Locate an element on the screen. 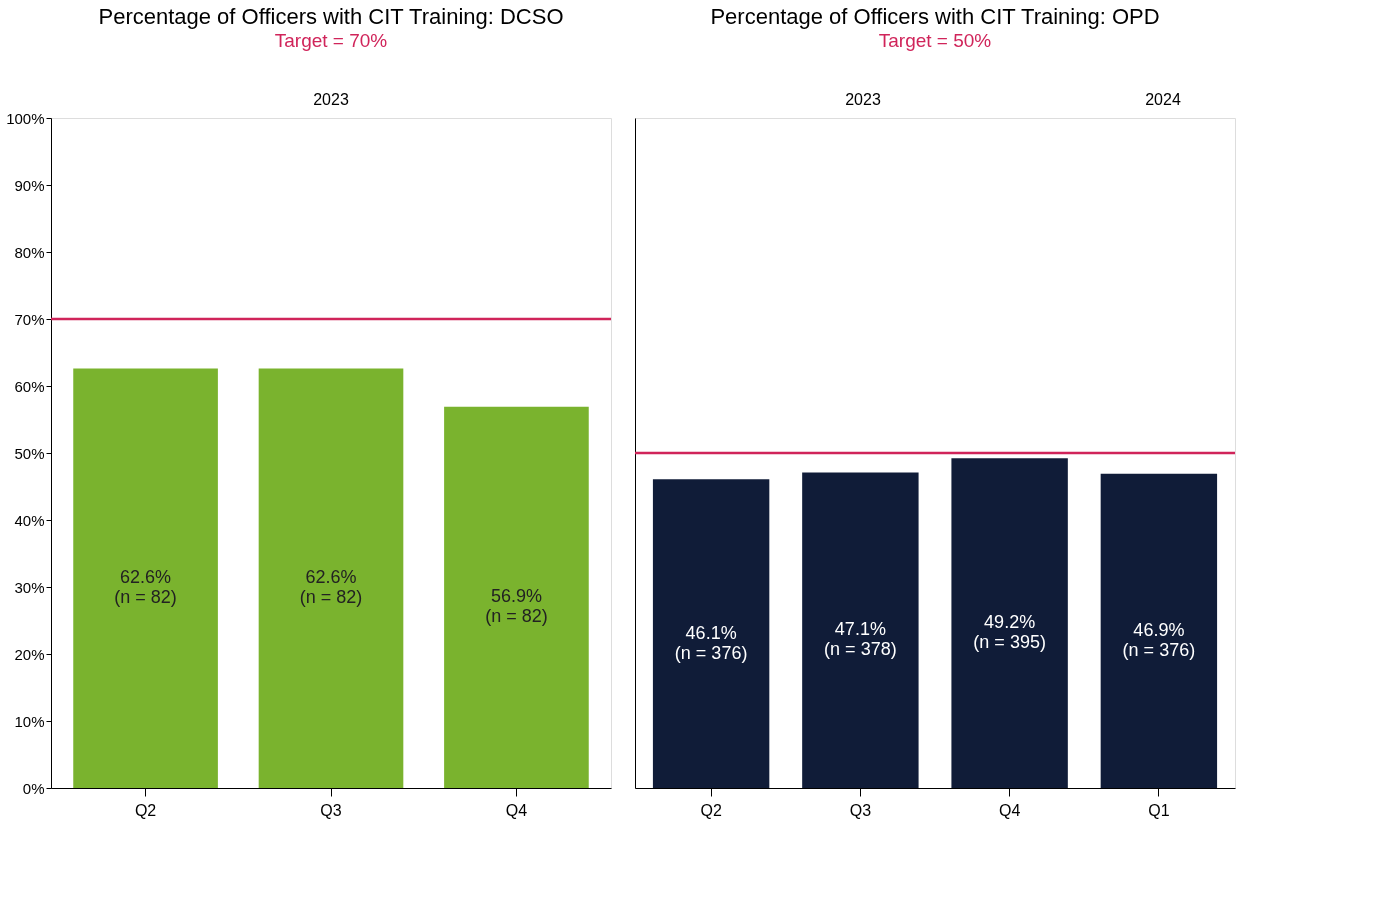 The image size is (1388, 923). y-tick-label: 40% is located at coordinates (29, 520).